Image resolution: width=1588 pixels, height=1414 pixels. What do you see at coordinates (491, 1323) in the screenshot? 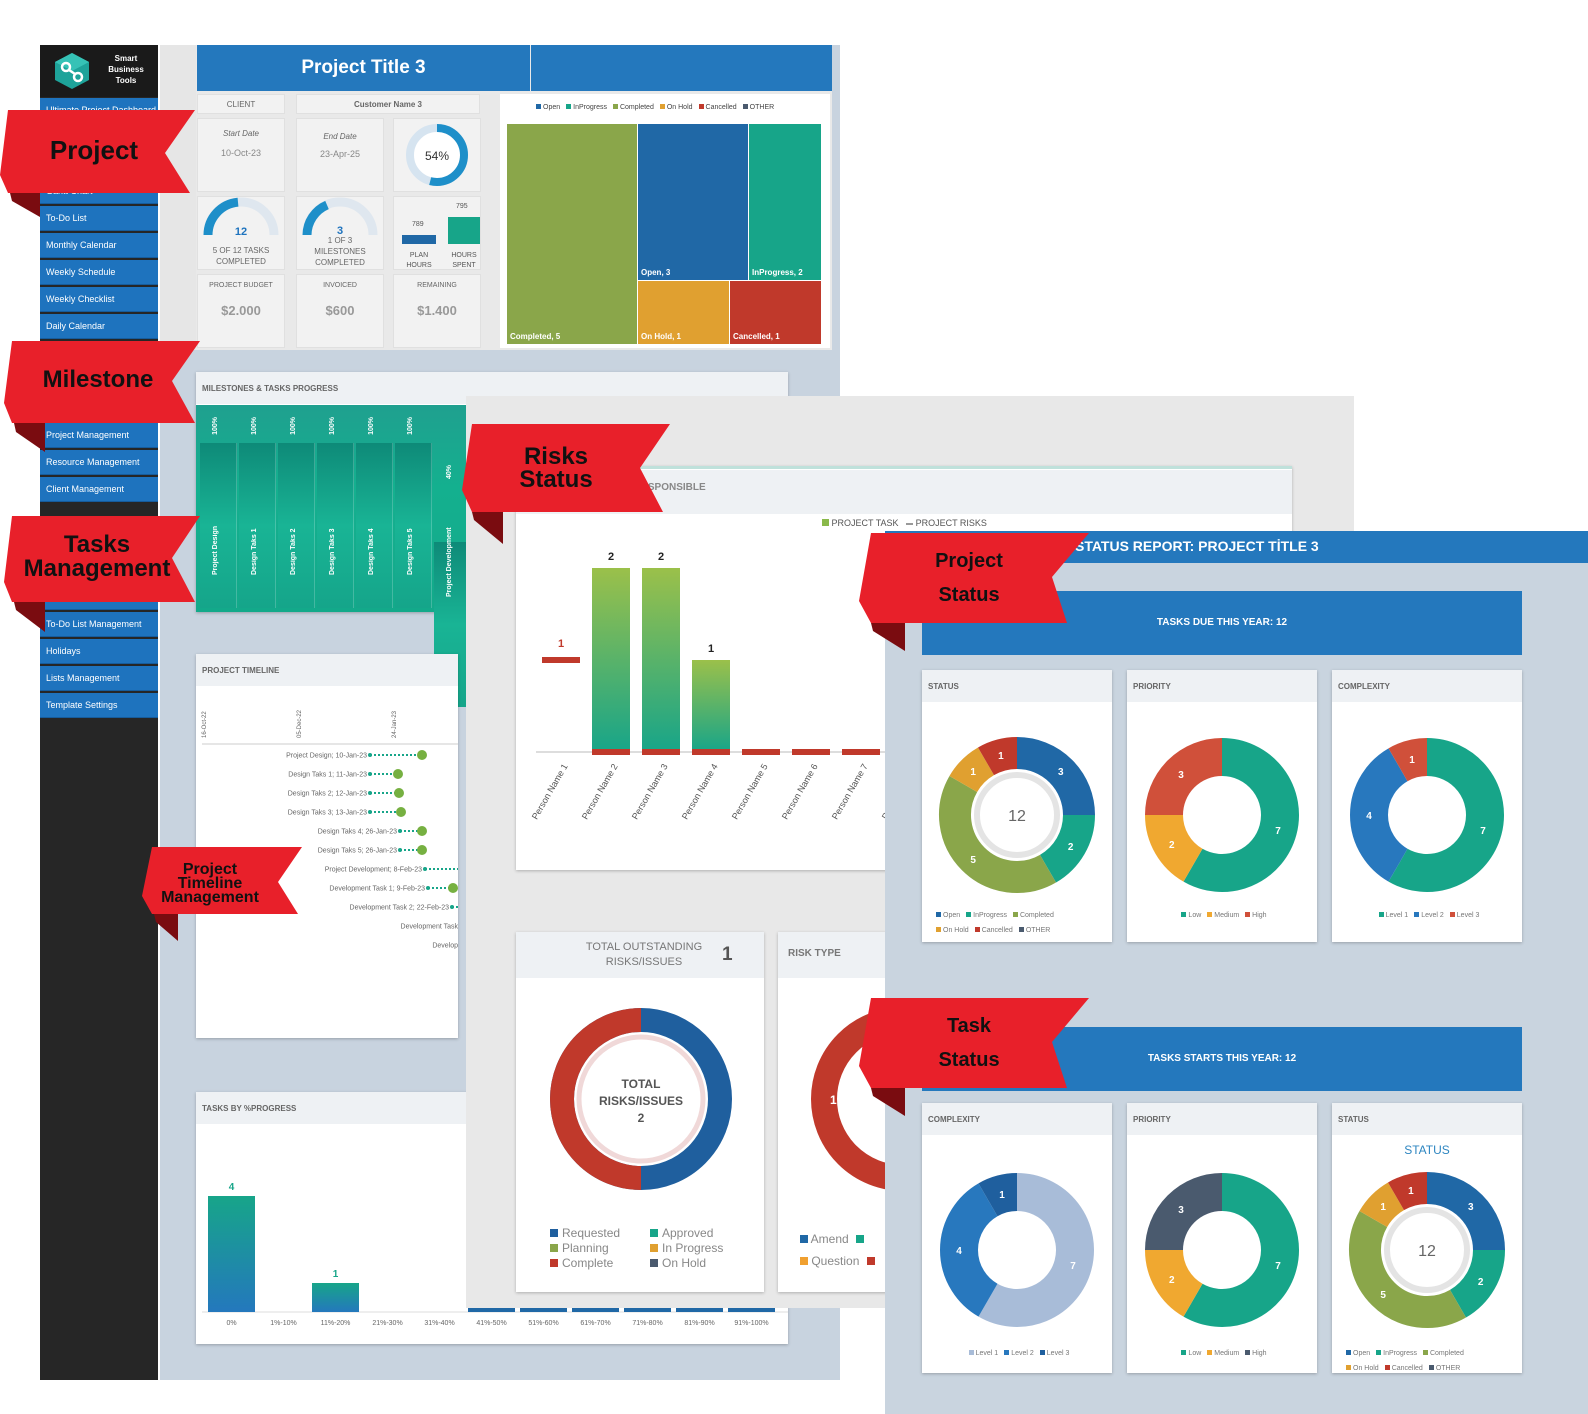
I see `tasks-progress-category: 41%-50%` at bounding box center [491, 1323].